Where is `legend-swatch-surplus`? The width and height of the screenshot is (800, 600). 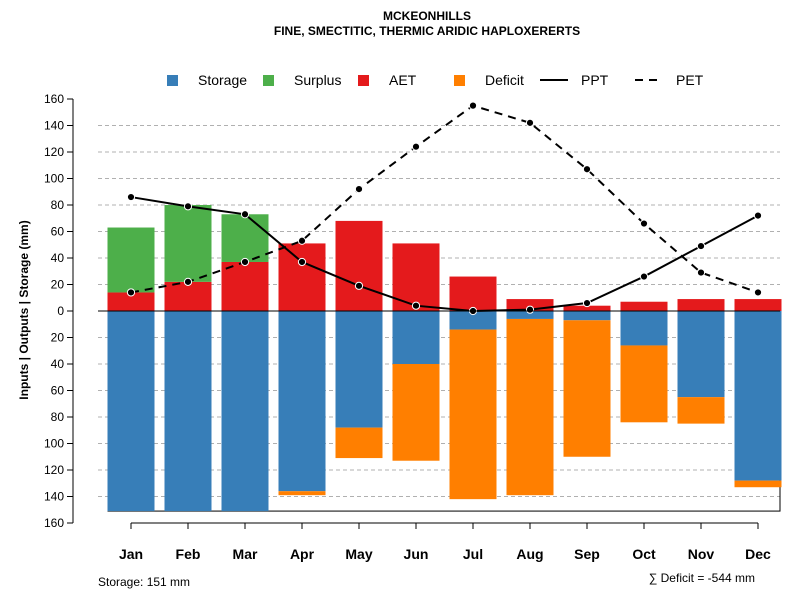 legend-swatch-surplus is located at coordinates (268, 80).